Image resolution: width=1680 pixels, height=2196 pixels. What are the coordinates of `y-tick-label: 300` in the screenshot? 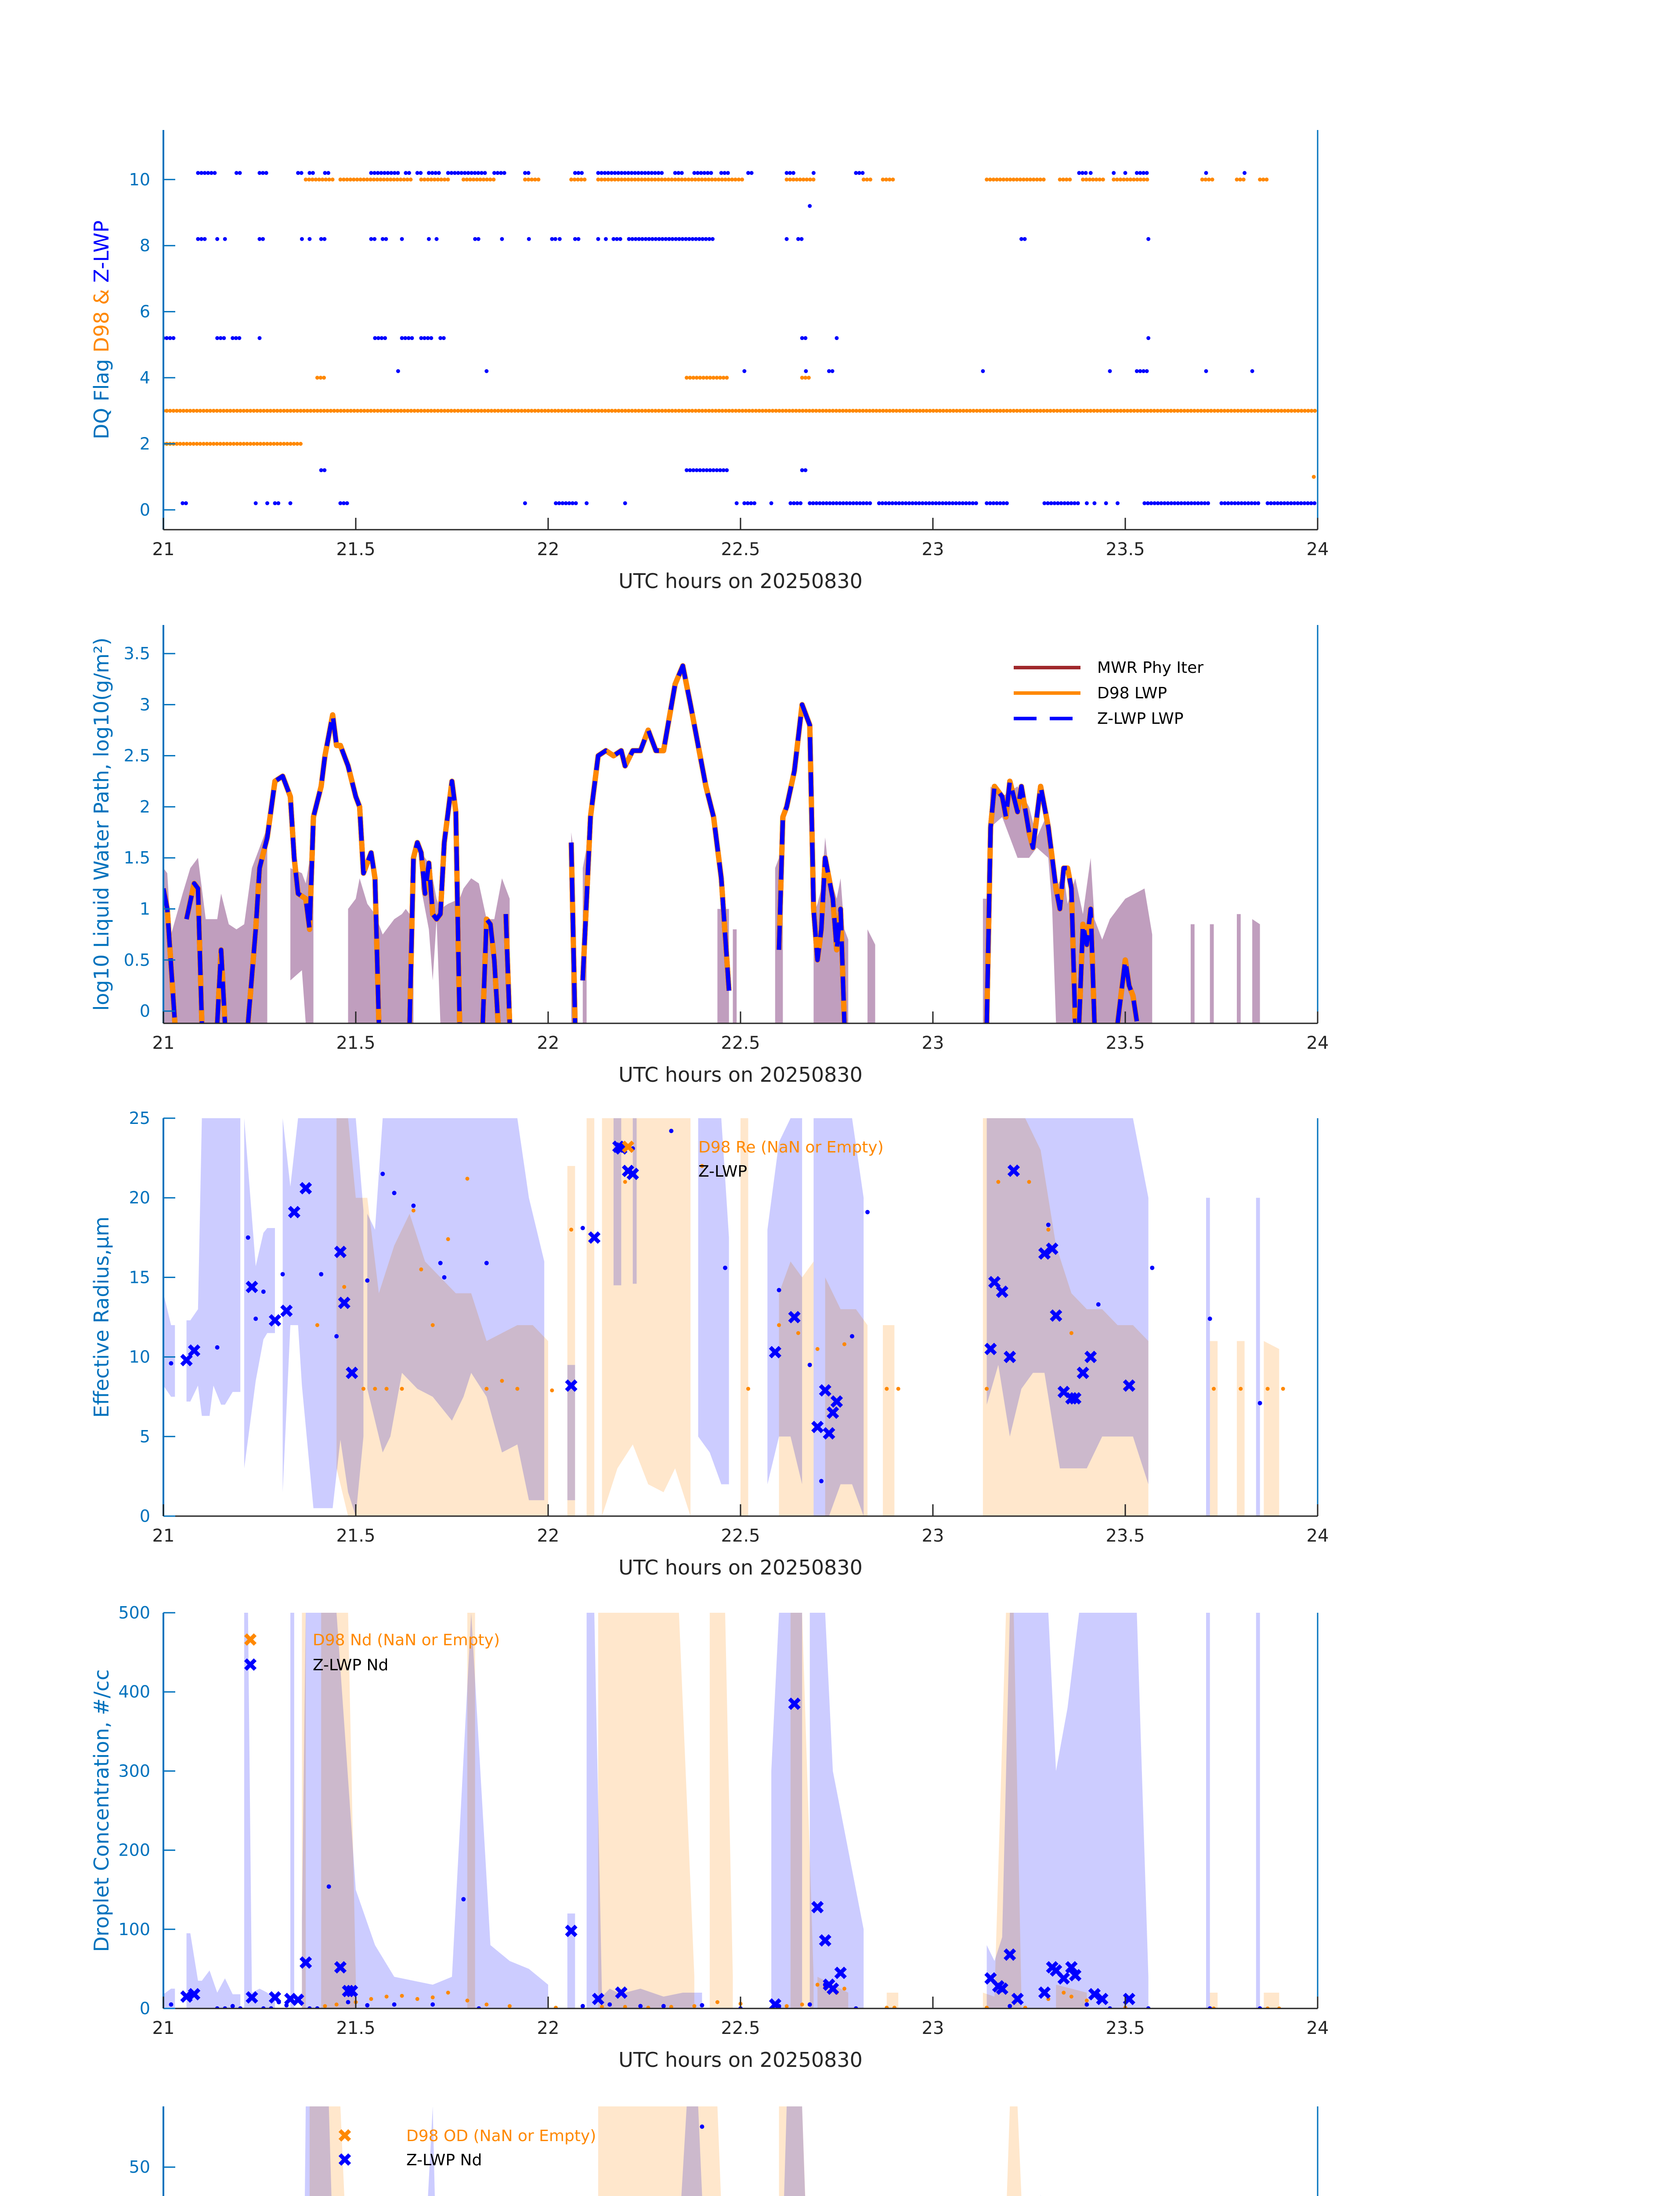 It's located at (134, 1771).